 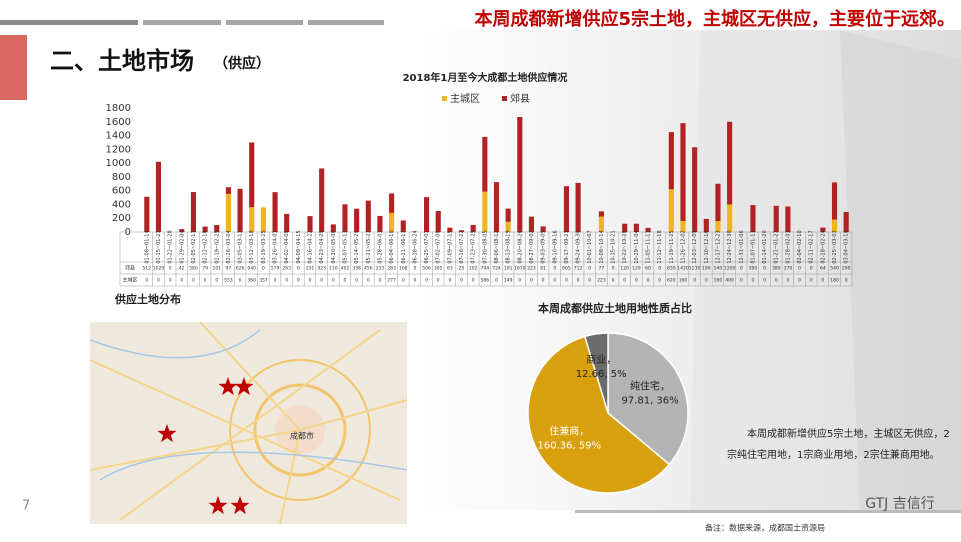 What do you see at coordinates (520, 269) in the screenshot?
I see `table-cell: 1670` at bounding box center [520, 269].